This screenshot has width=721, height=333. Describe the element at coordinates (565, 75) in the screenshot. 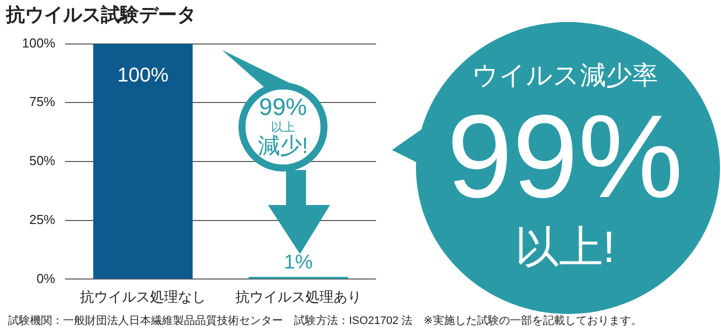

I see `text: ウイルス減少率` at that location.